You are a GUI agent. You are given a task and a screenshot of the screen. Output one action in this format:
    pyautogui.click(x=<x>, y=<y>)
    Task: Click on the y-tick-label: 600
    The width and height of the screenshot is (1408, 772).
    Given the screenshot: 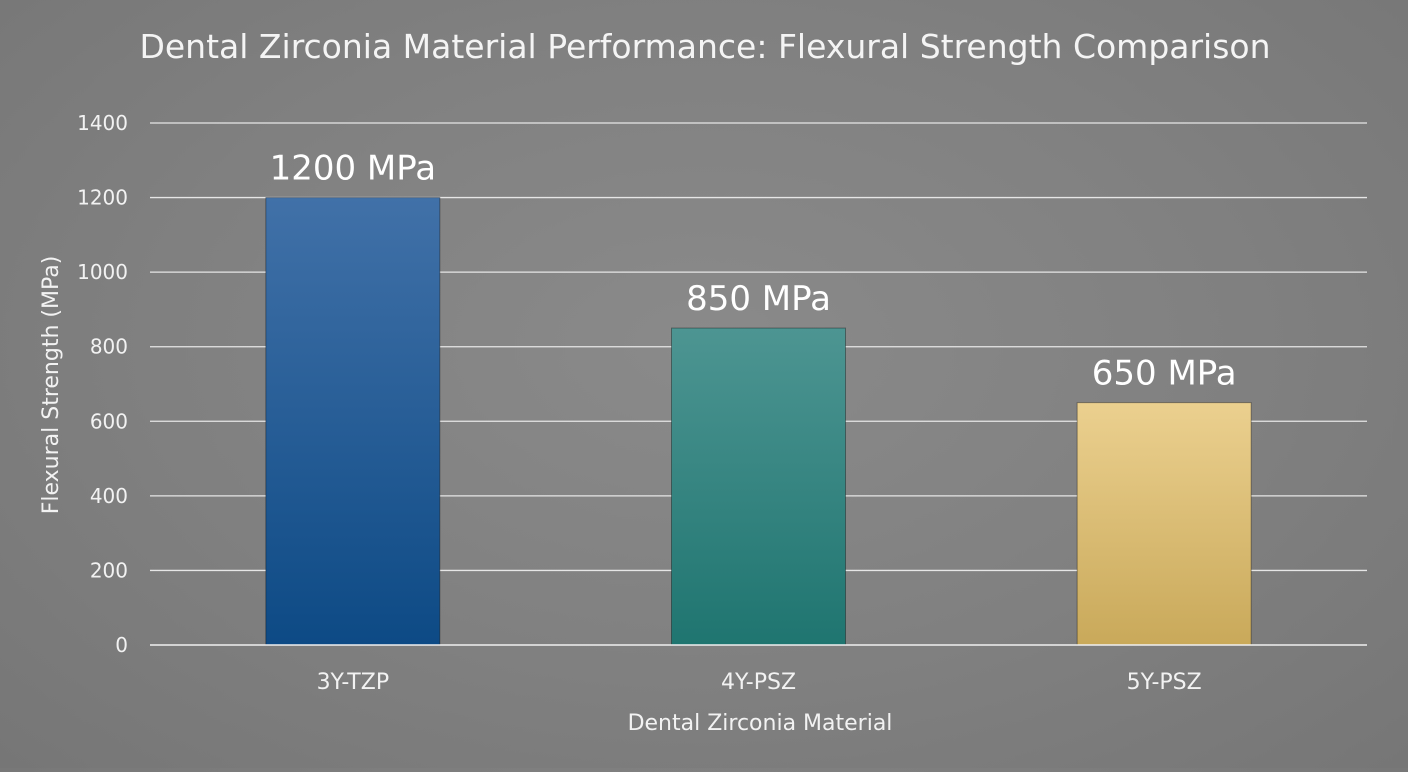 What is the action you would take?
    pyautogui.click(x=109, y=421)
    